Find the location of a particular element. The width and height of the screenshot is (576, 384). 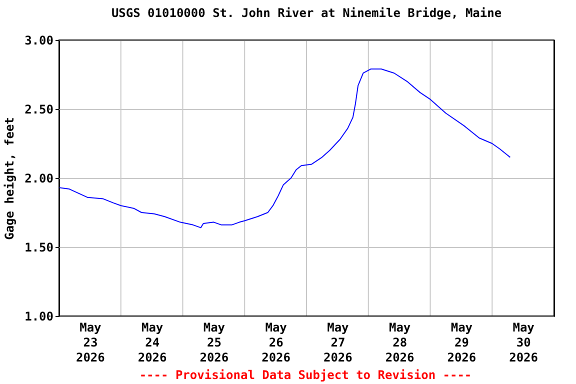

y-tick-label: 1.00 is located at coordinates (39, 317).